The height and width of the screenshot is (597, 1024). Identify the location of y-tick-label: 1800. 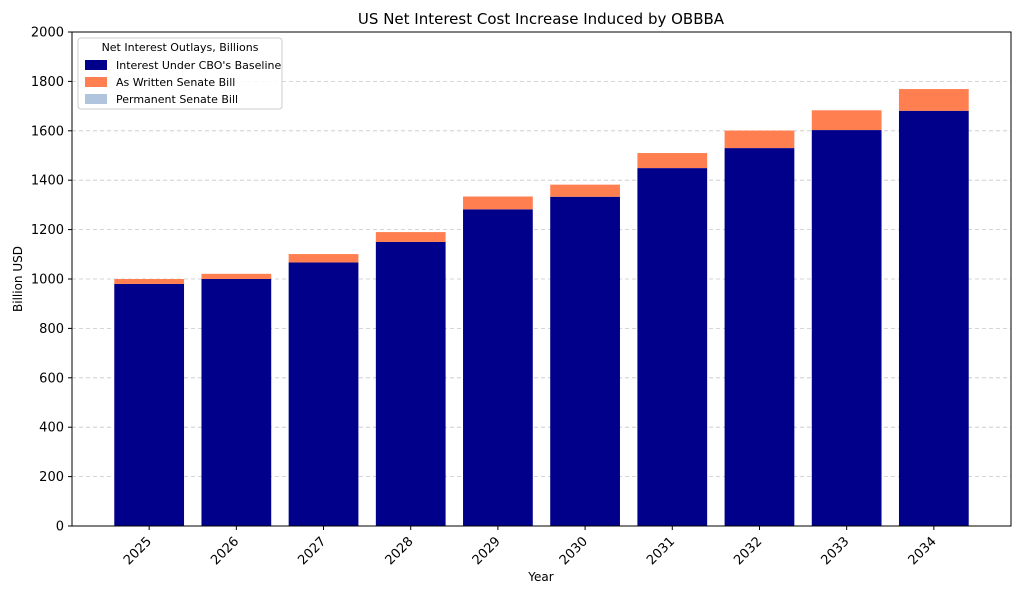
(47, 82).